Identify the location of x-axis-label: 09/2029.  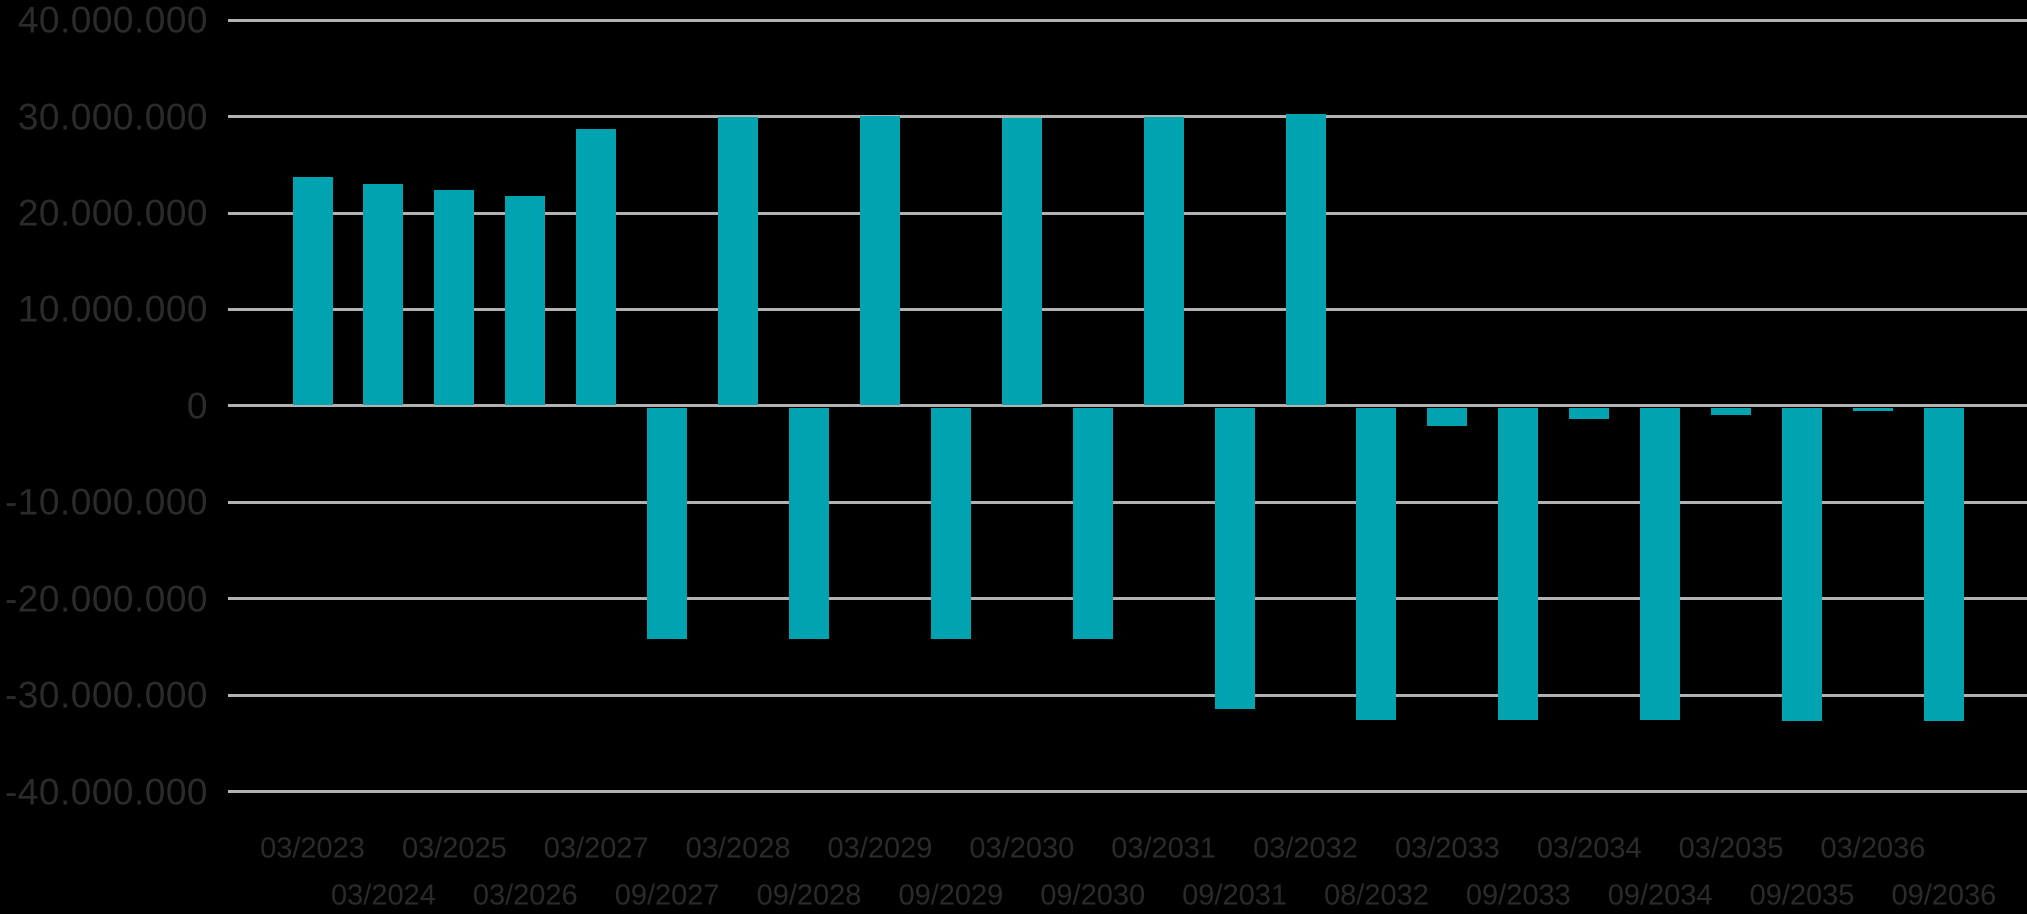
(951, 895).